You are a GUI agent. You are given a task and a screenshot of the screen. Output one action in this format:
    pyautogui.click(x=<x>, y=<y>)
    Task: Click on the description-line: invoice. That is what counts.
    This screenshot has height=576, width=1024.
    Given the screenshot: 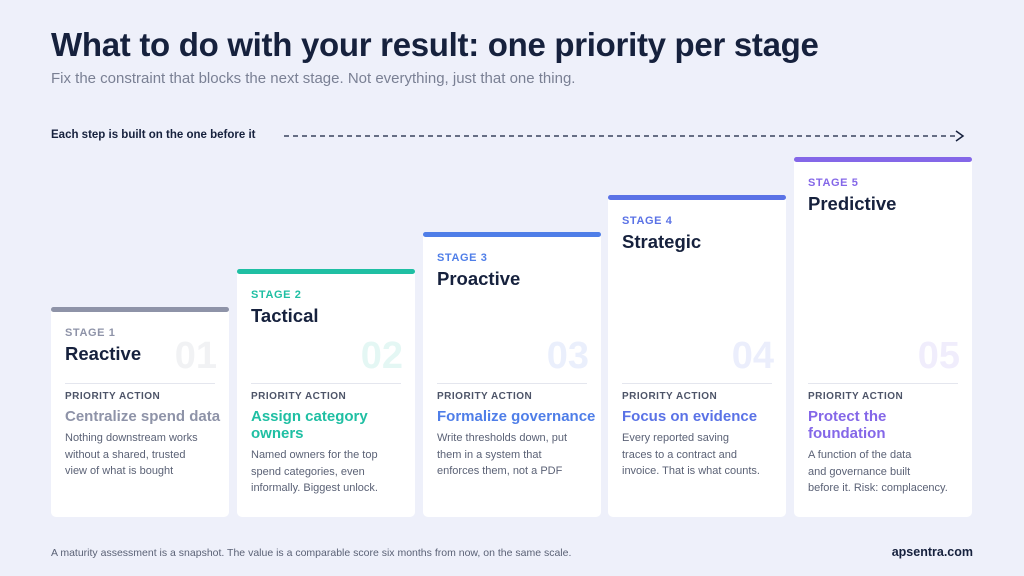 What is the action you would take?
    pyautogui.click(x=691, y=471)
    